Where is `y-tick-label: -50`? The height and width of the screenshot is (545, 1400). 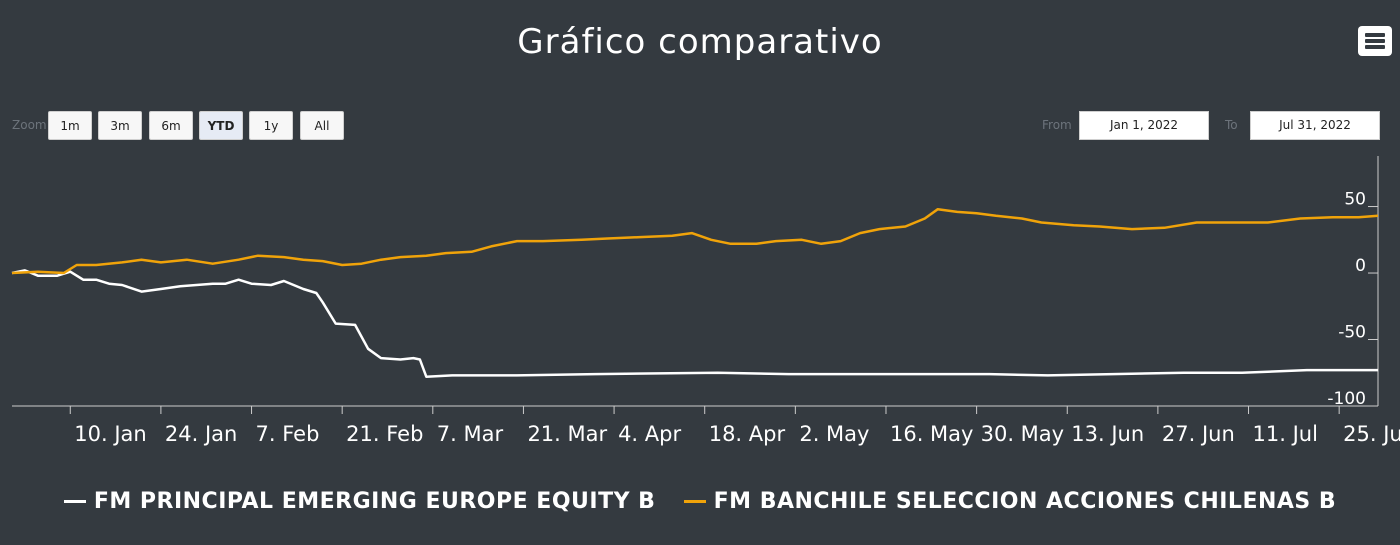
y-tick-label: -50 is located at coordinates (1352, 333).